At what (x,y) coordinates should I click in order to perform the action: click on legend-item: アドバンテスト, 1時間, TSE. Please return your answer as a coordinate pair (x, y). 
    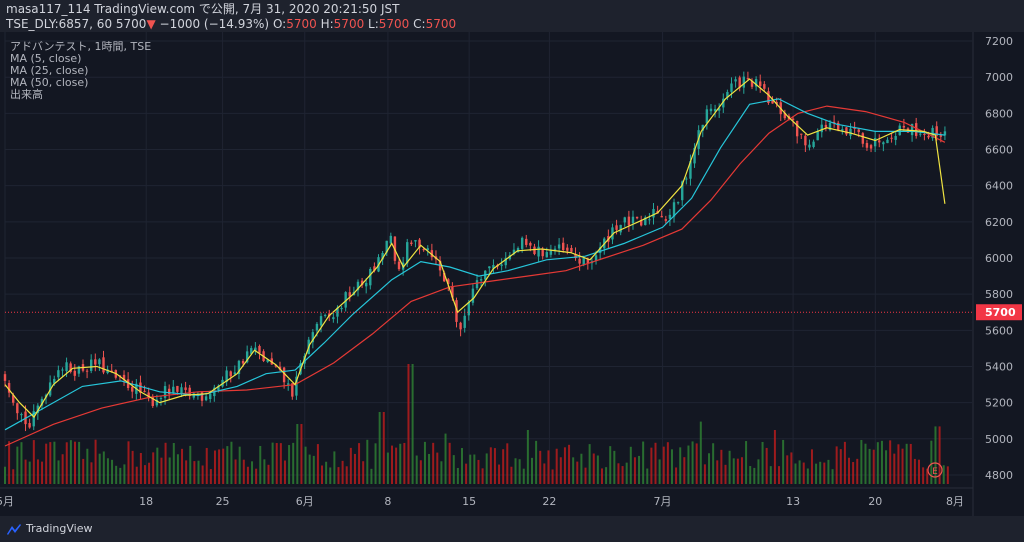
    Looking at the image, I should click on (80, 46).